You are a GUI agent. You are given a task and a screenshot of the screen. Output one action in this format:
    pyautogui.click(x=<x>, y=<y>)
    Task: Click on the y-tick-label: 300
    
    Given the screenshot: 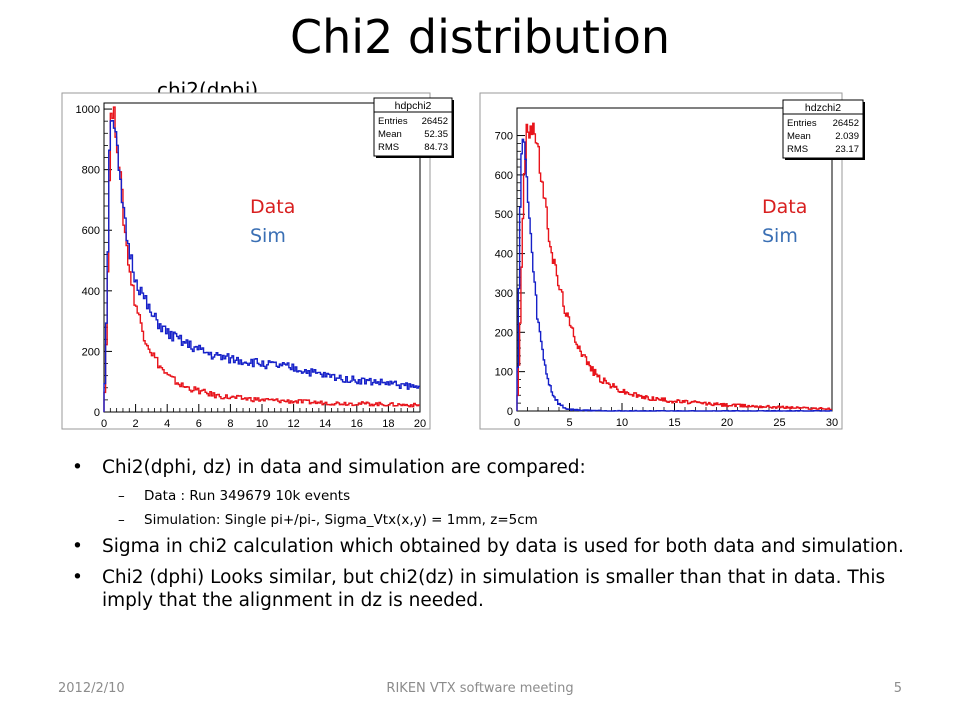 What is the action you would take?
    pyautogui.click(x=504, y=294)
    